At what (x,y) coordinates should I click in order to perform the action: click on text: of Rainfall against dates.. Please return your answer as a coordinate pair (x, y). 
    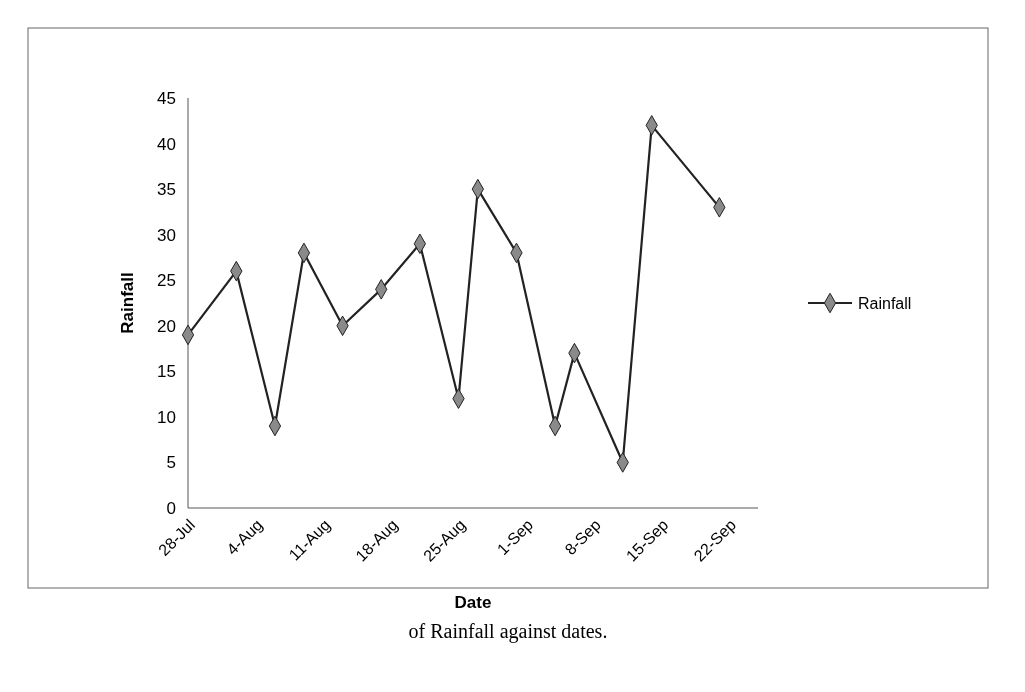
    Looking at the image, I should click on (508, 631).